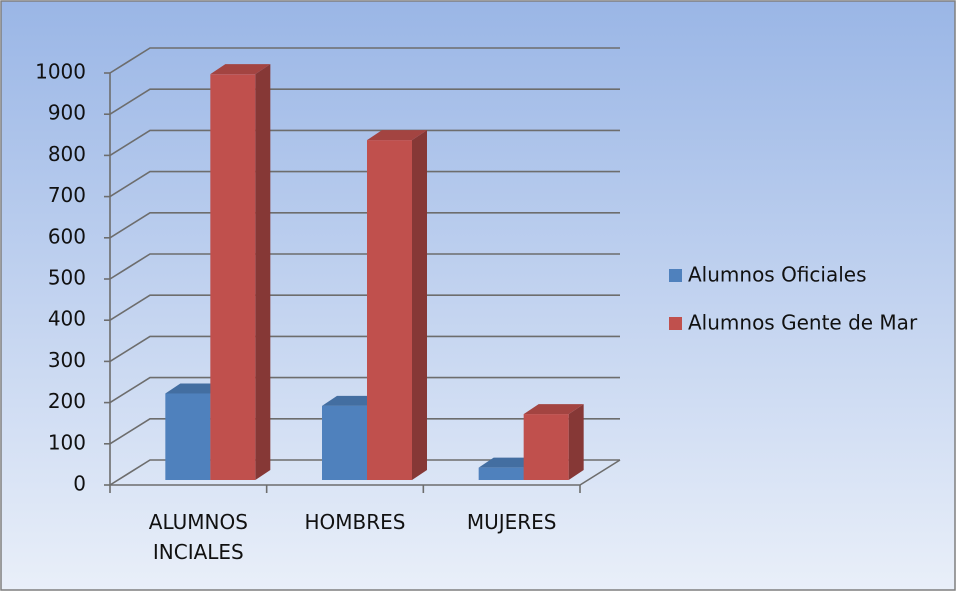 The height and width of the screenshot is (591, 956). What do you see at coordinates (198, 537) in the screenshot?
I see `x-tick-label: ALUMNOS INCIALES` at bounding box center [198, 537].